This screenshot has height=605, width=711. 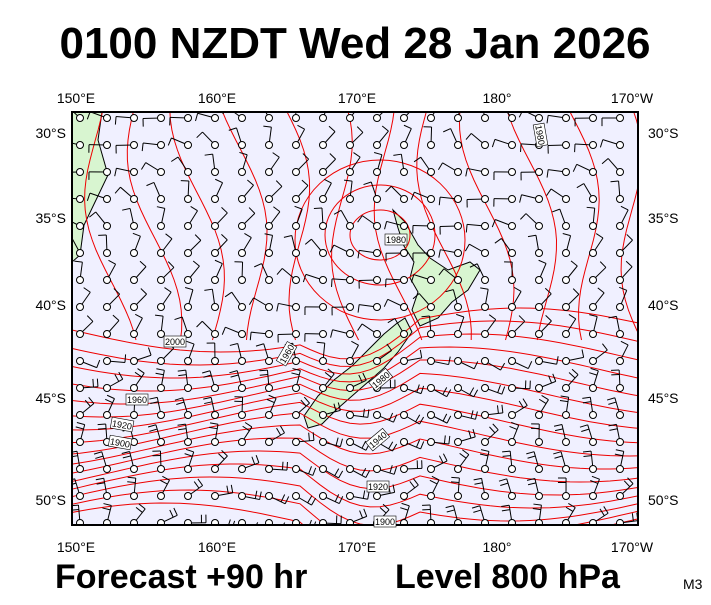 I want to click on lat-label: 50°S, so click(x=50, y=500).